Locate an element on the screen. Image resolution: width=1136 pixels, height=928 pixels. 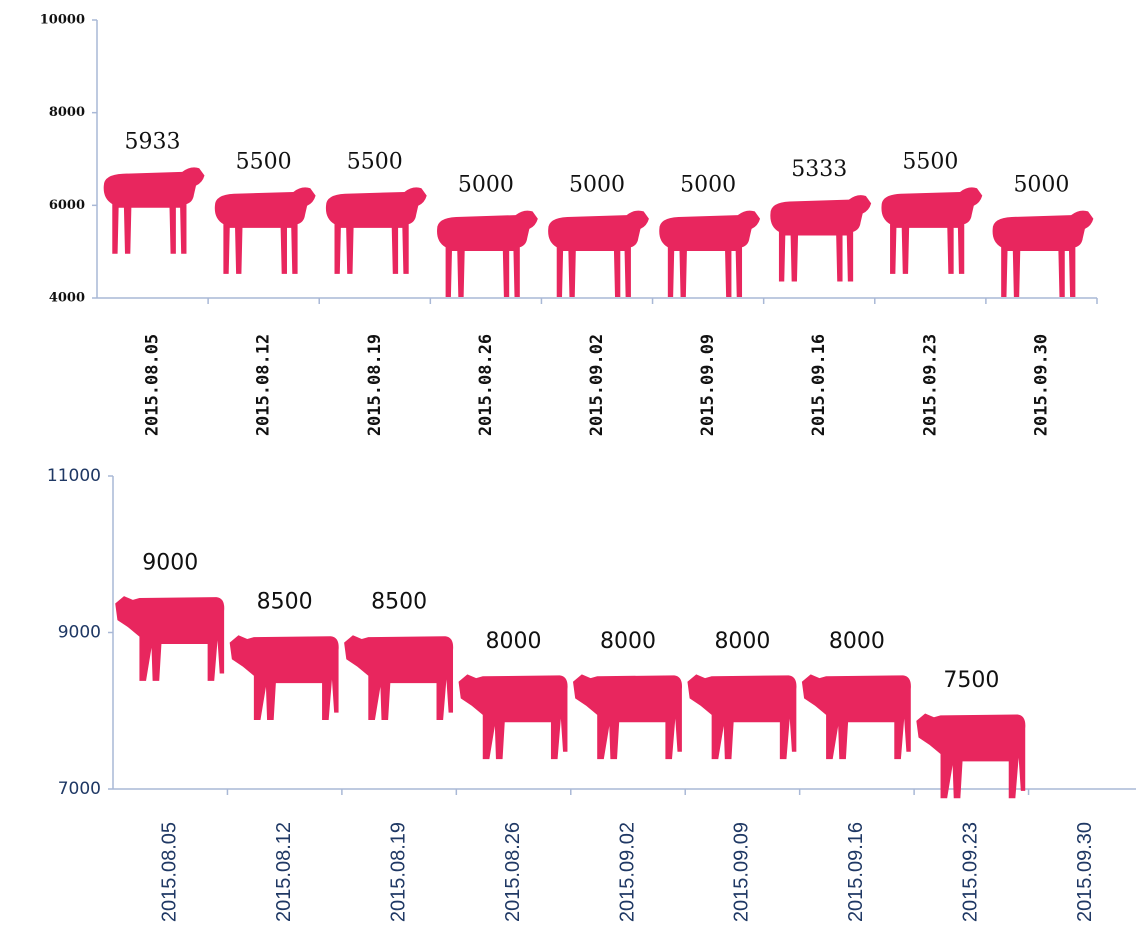
value-label: 5933 is located at coordinates (153, 141).